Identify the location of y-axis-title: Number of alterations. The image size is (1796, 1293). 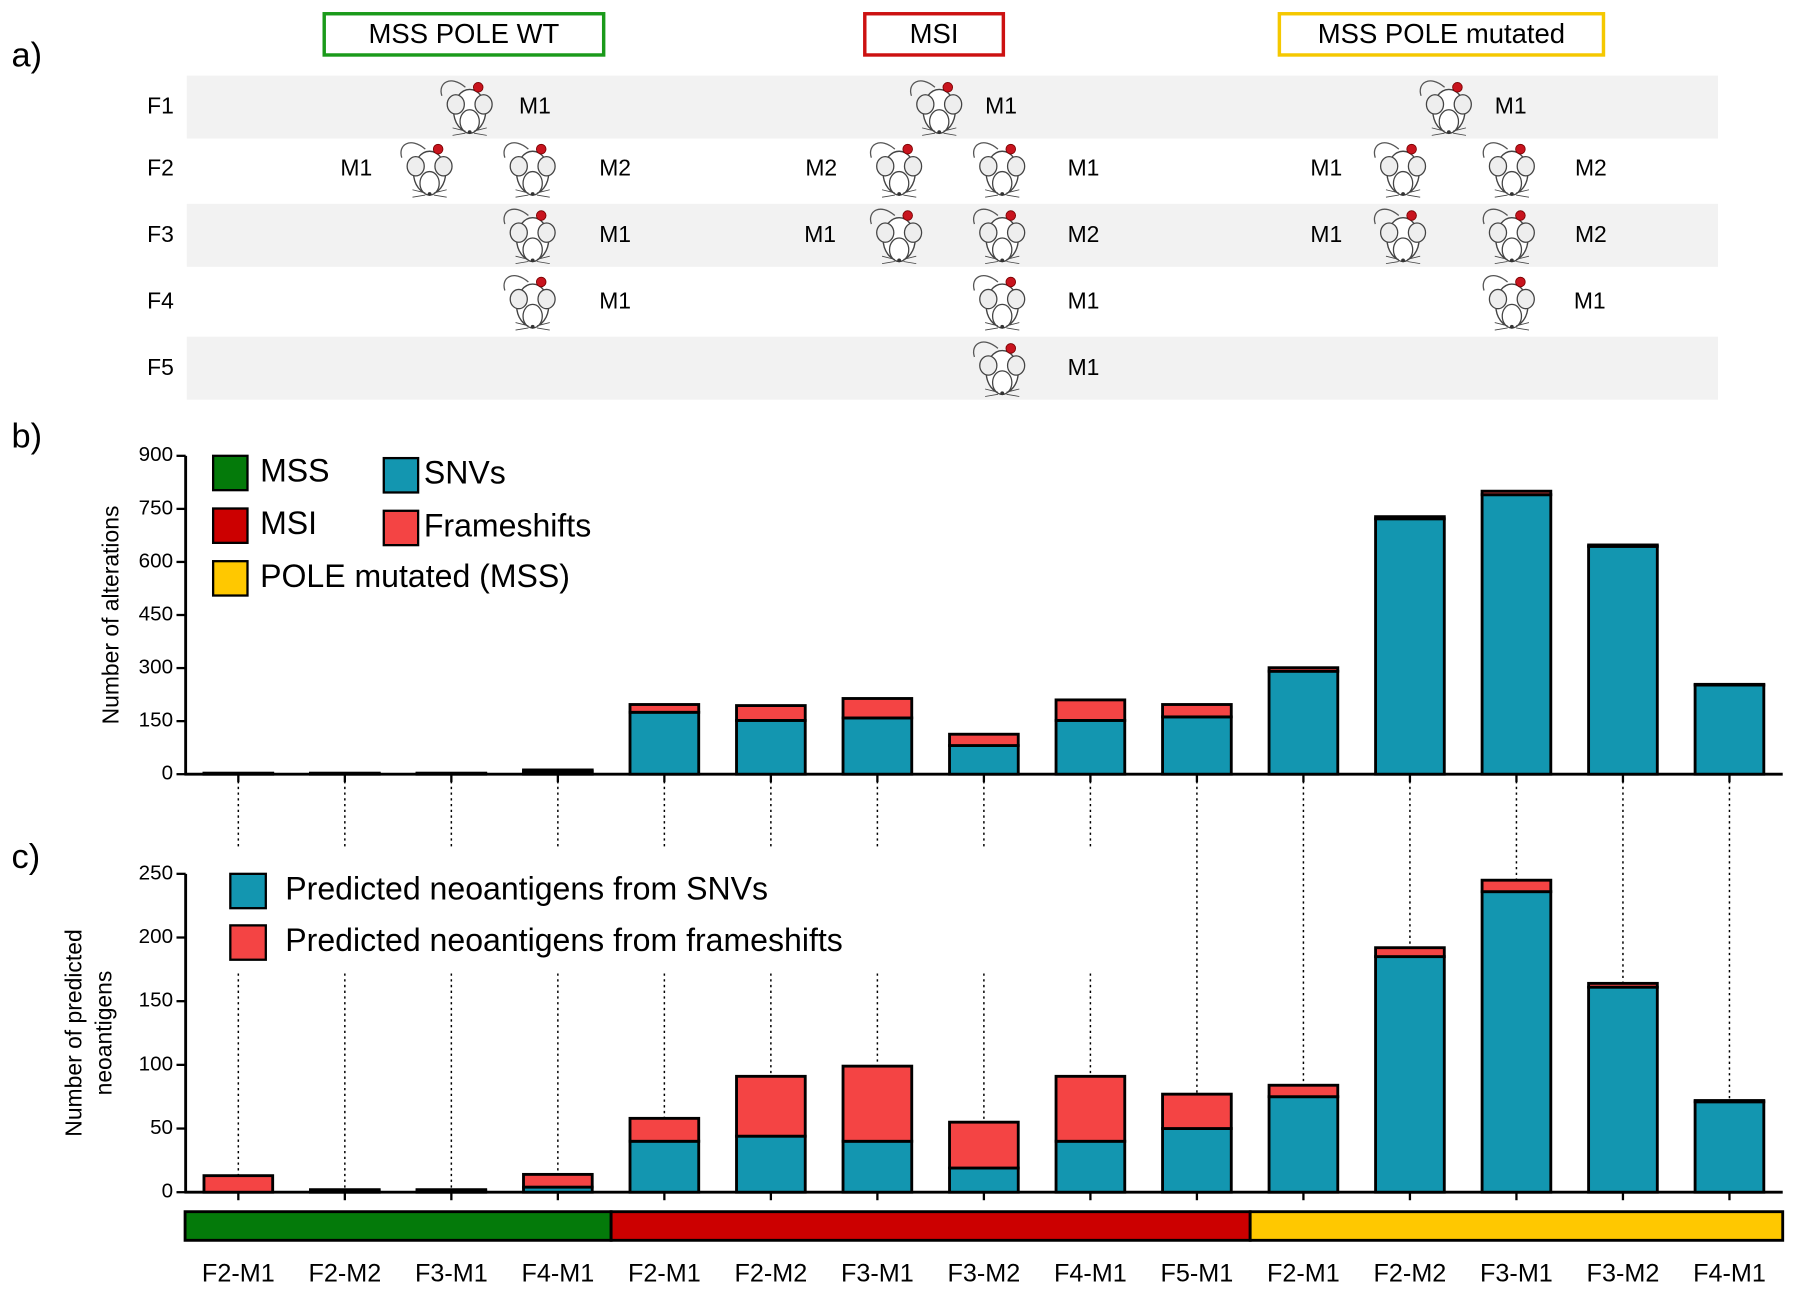
(110, 615).